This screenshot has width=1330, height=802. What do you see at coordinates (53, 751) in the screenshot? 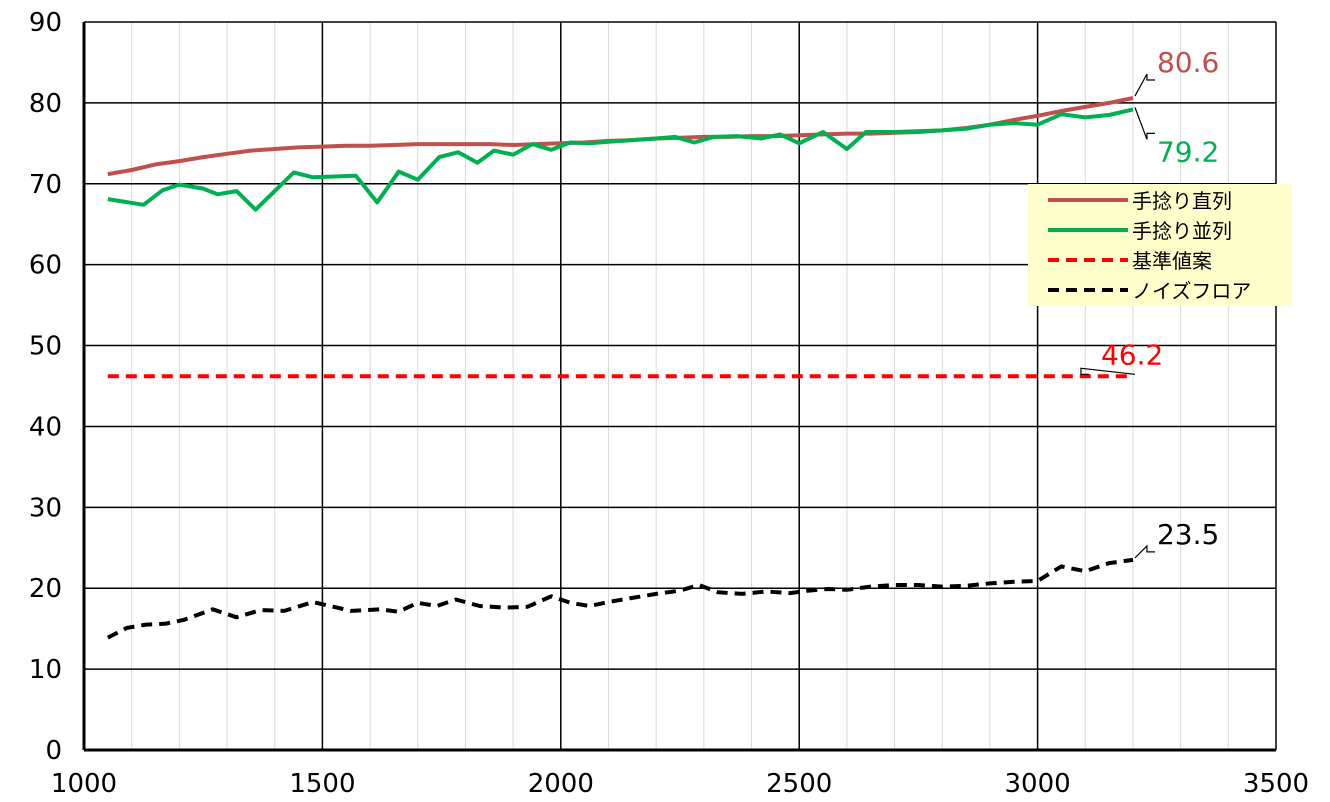
I see `y-tick-label: 0` at bounding box center [53, 751].